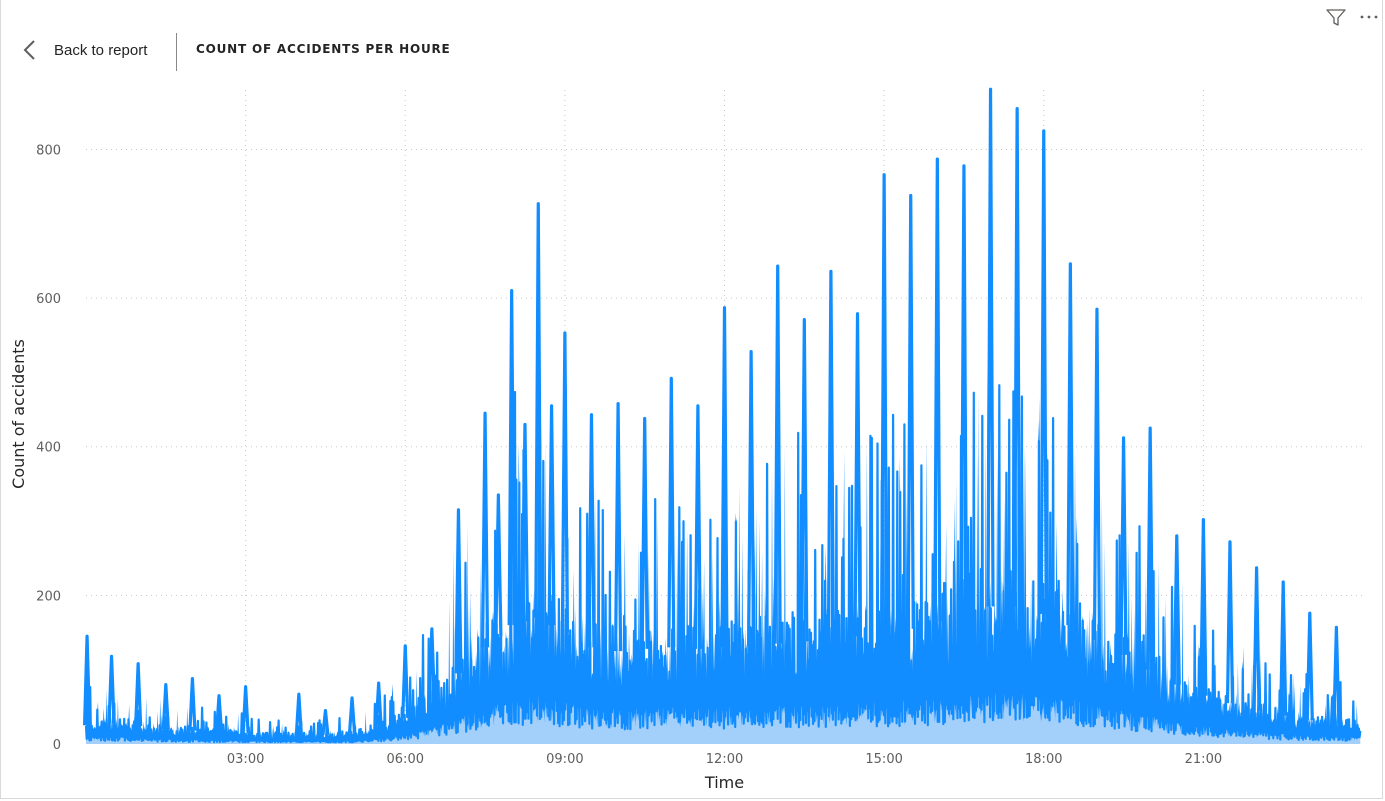 The height and width of the screenshot is (801, 1385). I want to click on more-options-icon, so click(1369, 17).